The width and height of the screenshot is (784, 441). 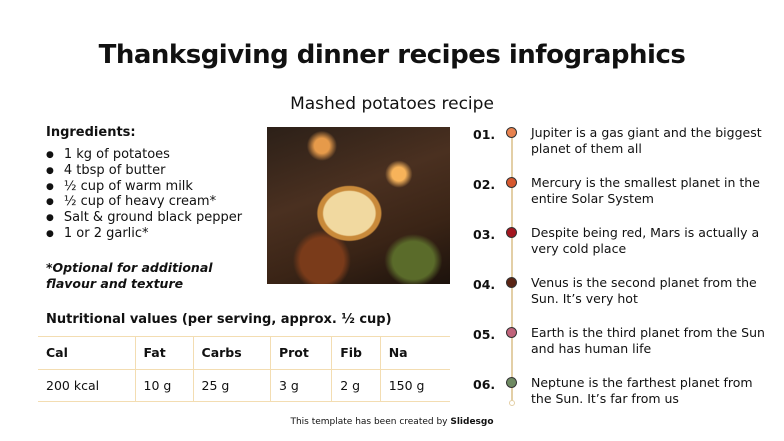 I want to click on recipe-subtitle: Mashed potatoes recipe, so click(x=392, y=104).